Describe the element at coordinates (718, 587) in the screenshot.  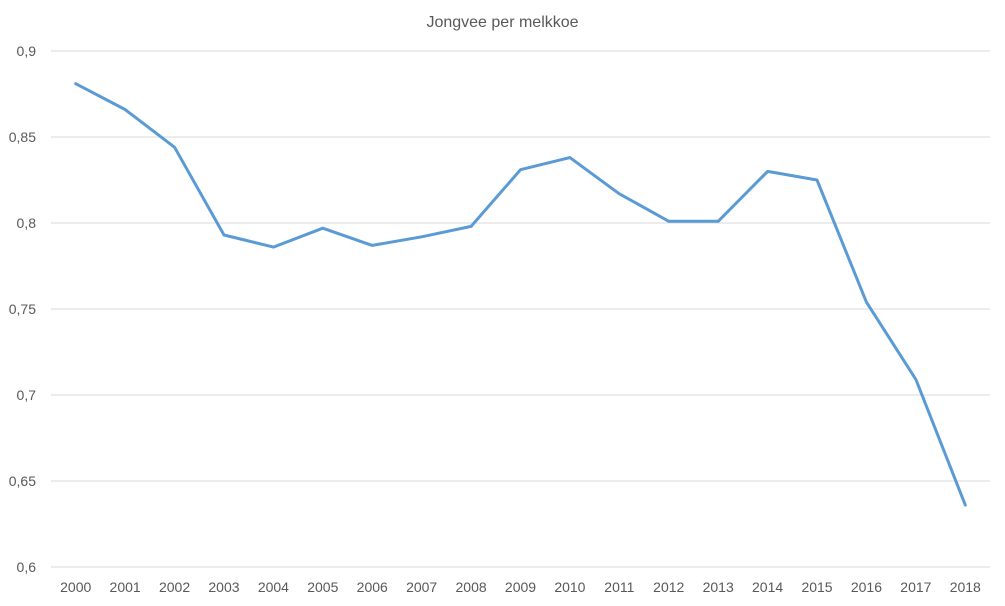
I see `x-tick-label: 2013` at that location.